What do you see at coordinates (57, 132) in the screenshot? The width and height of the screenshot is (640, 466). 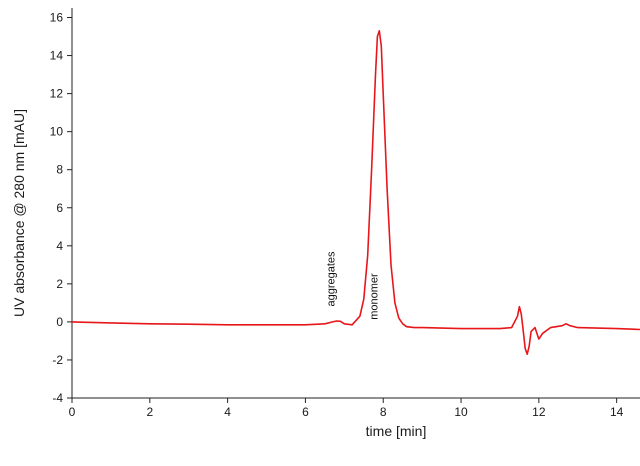 I see `y-tick-label: 10` at bounding box center [57, 132].